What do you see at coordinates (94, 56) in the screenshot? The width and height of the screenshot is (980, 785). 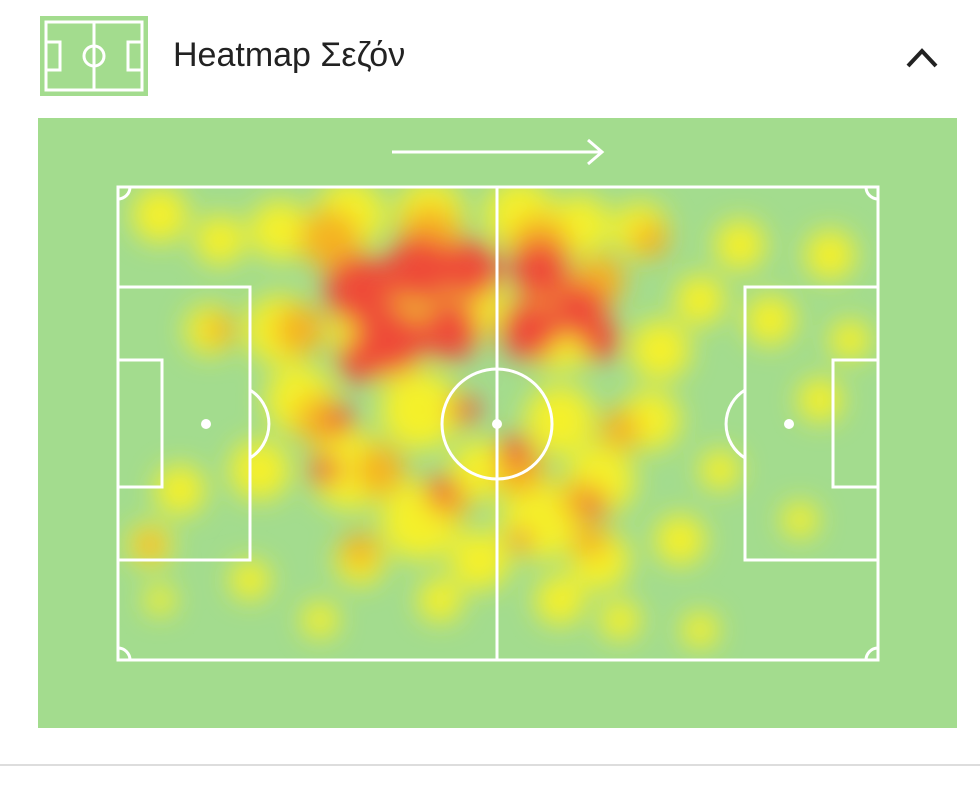 I see `header-icon` at bounding box center [94, 56].